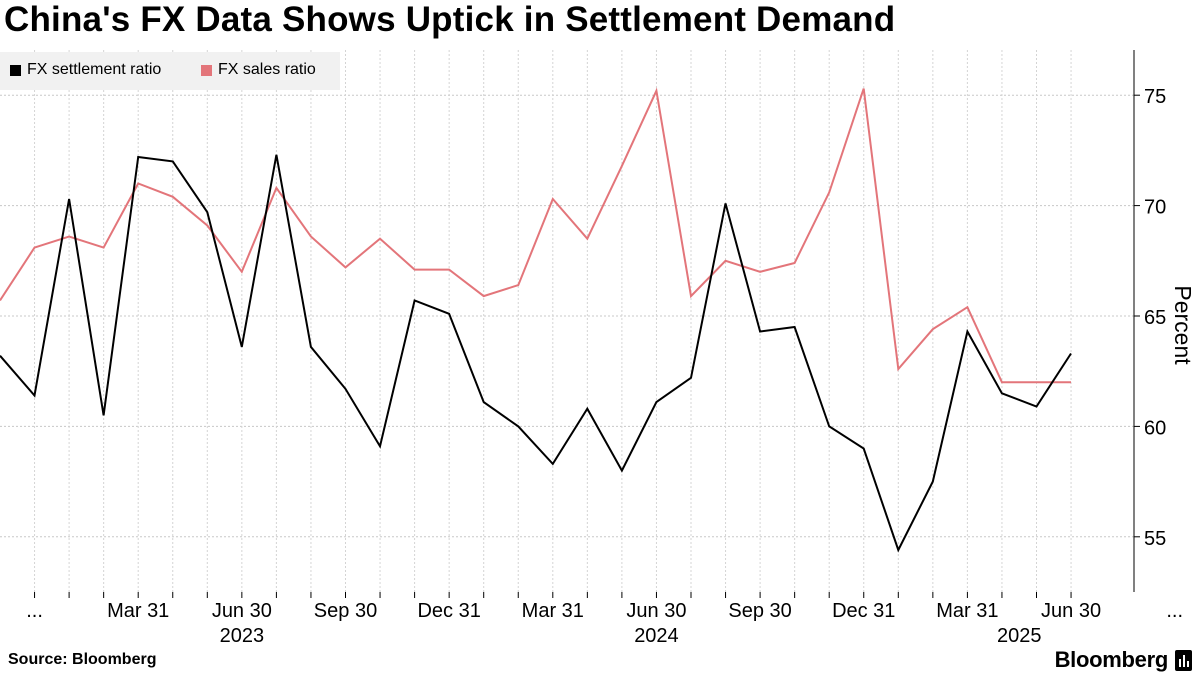  What do you see at coordinates (15, 70) in the screenshot?
I see `legend-swatch-settlement` at bounding box center [15, 70].